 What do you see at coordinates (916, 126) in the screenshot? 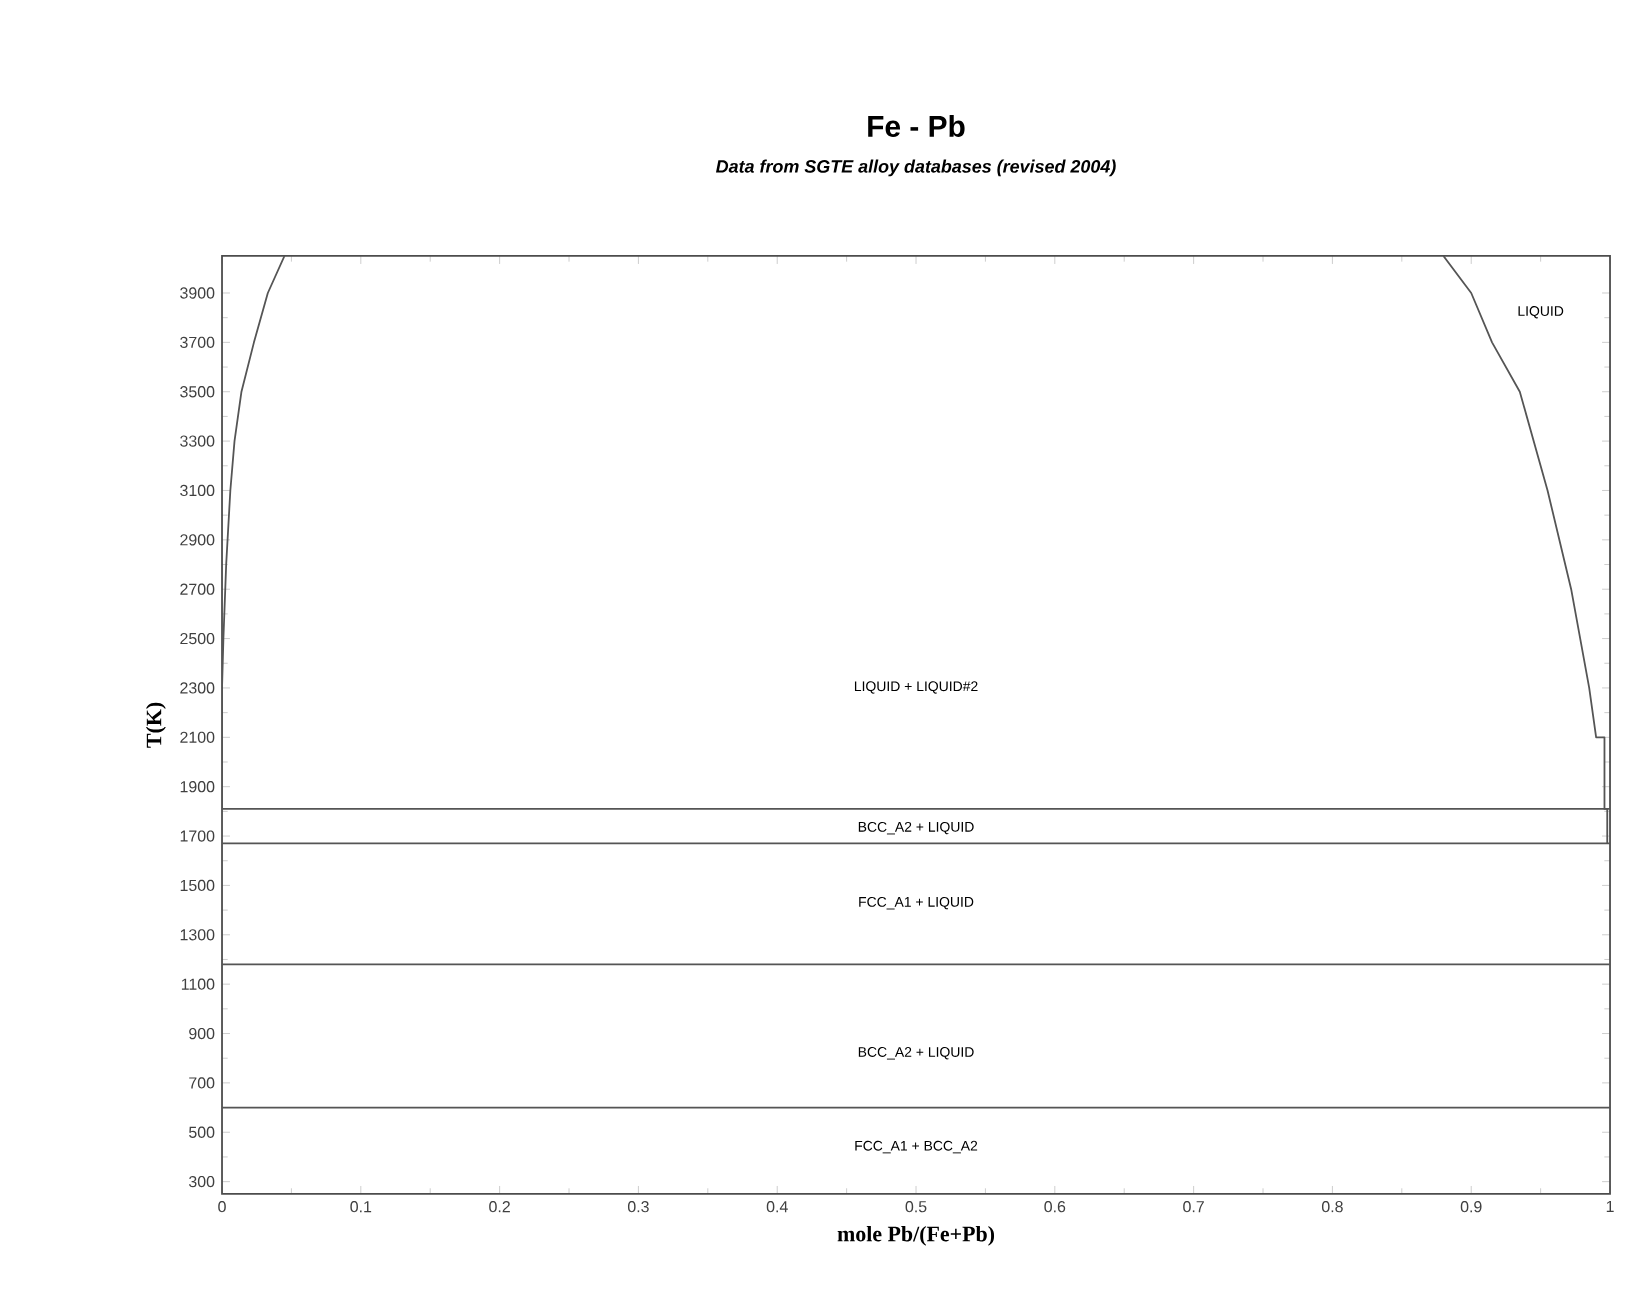
I see `chart-title: Fe - Pb` at bounding box center [916, 126].